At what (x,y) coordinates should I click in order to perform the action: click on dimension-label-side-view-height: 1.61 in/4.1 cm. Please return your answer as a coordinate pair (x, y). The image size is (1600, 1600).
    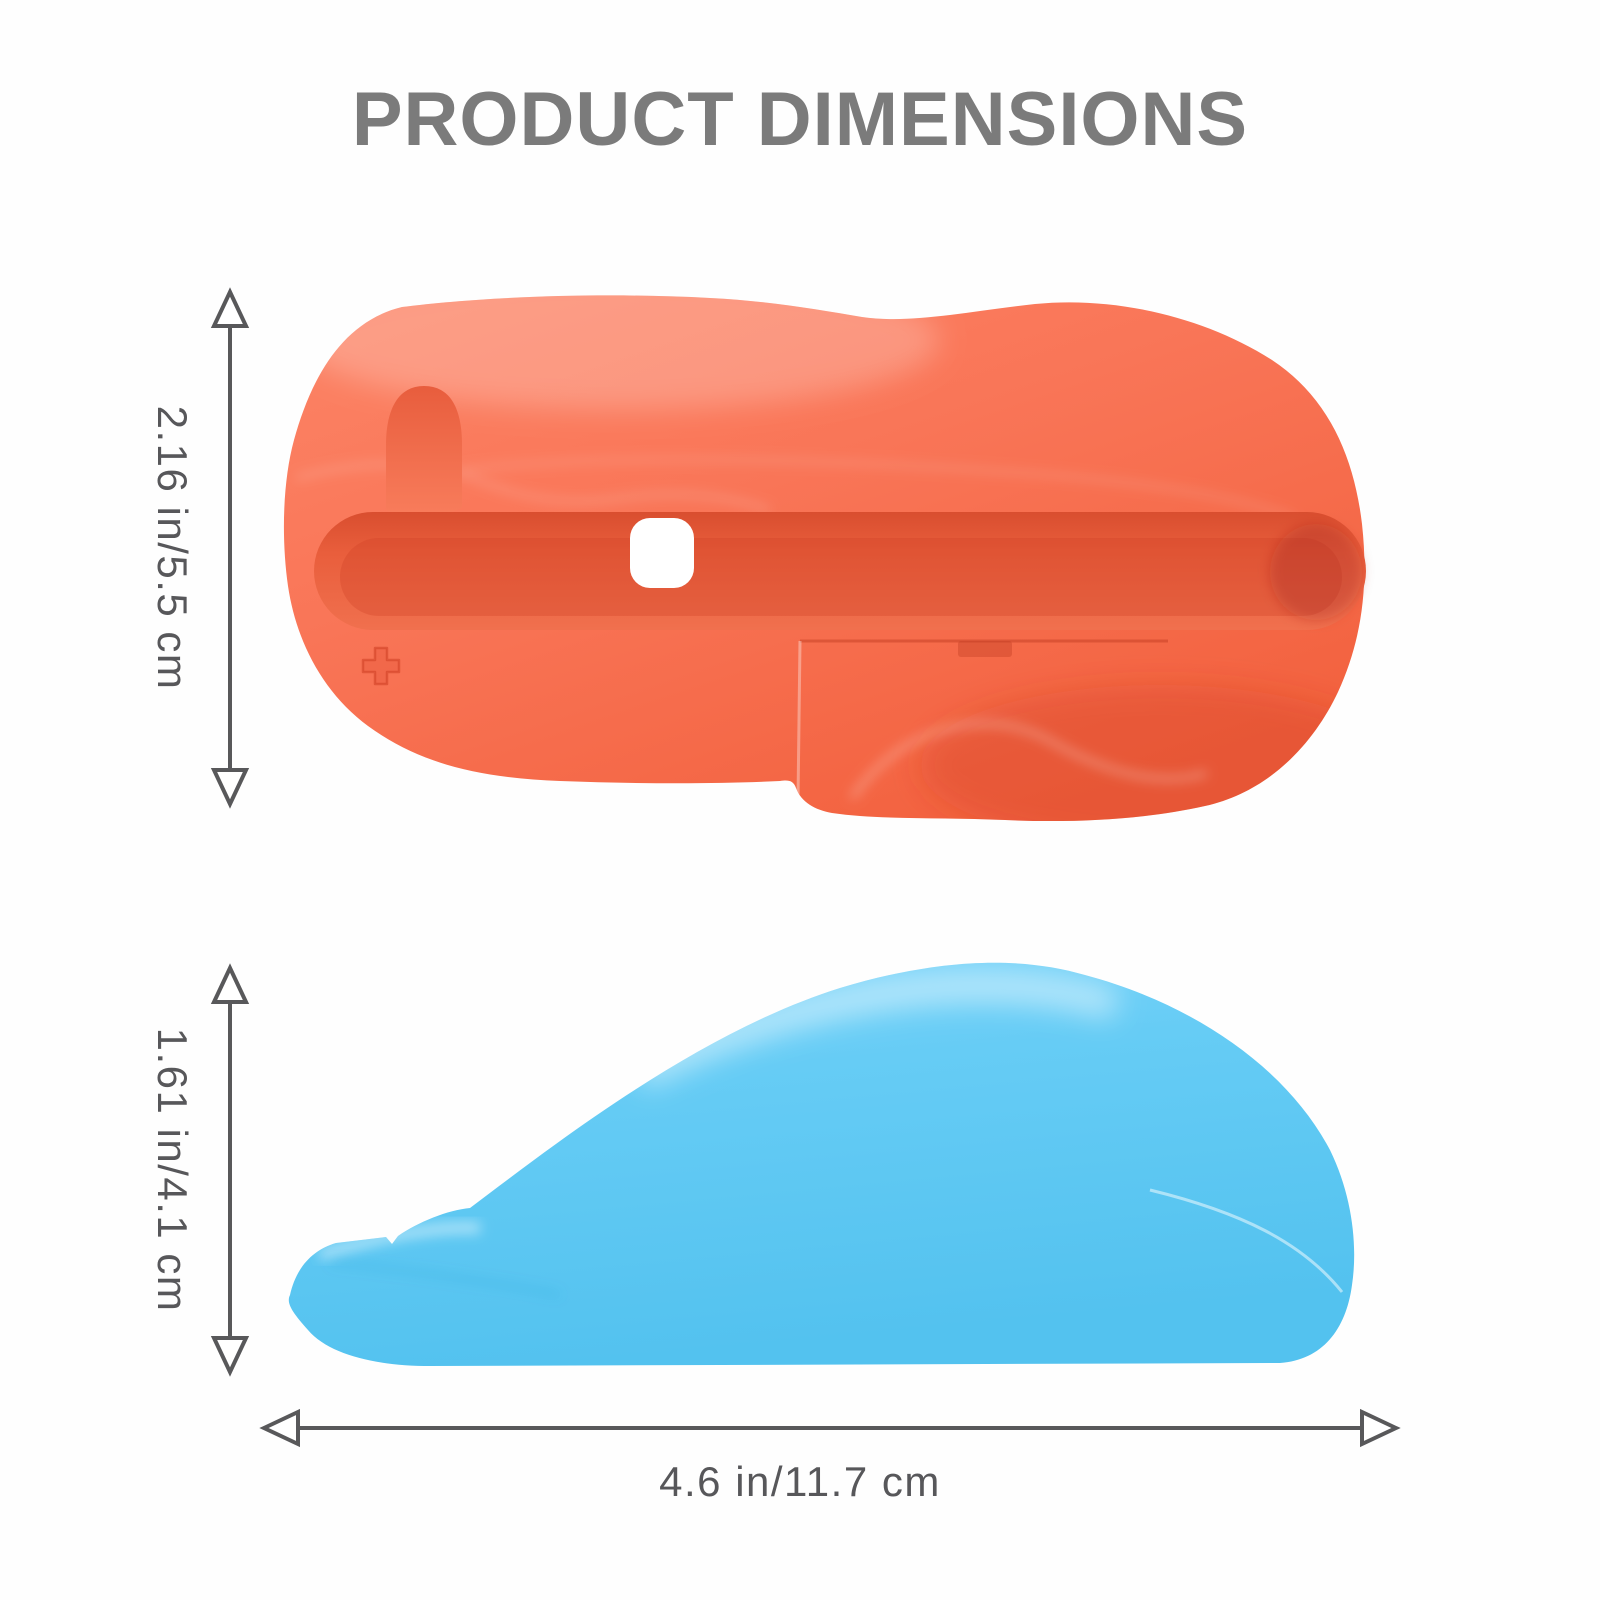
    Looking at the image, I should click on (172, 1170).